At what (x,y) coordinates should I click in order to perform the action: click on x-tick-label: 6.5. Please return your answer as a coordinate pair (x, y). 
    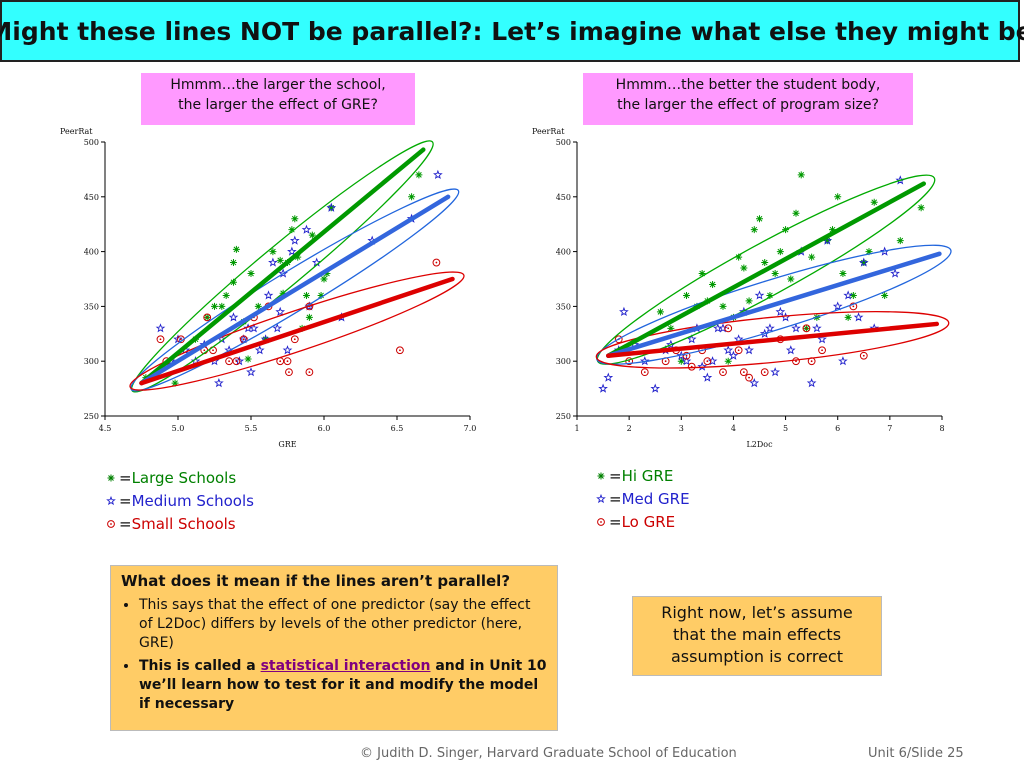
    Looking at the image, I should click on (397, 428).